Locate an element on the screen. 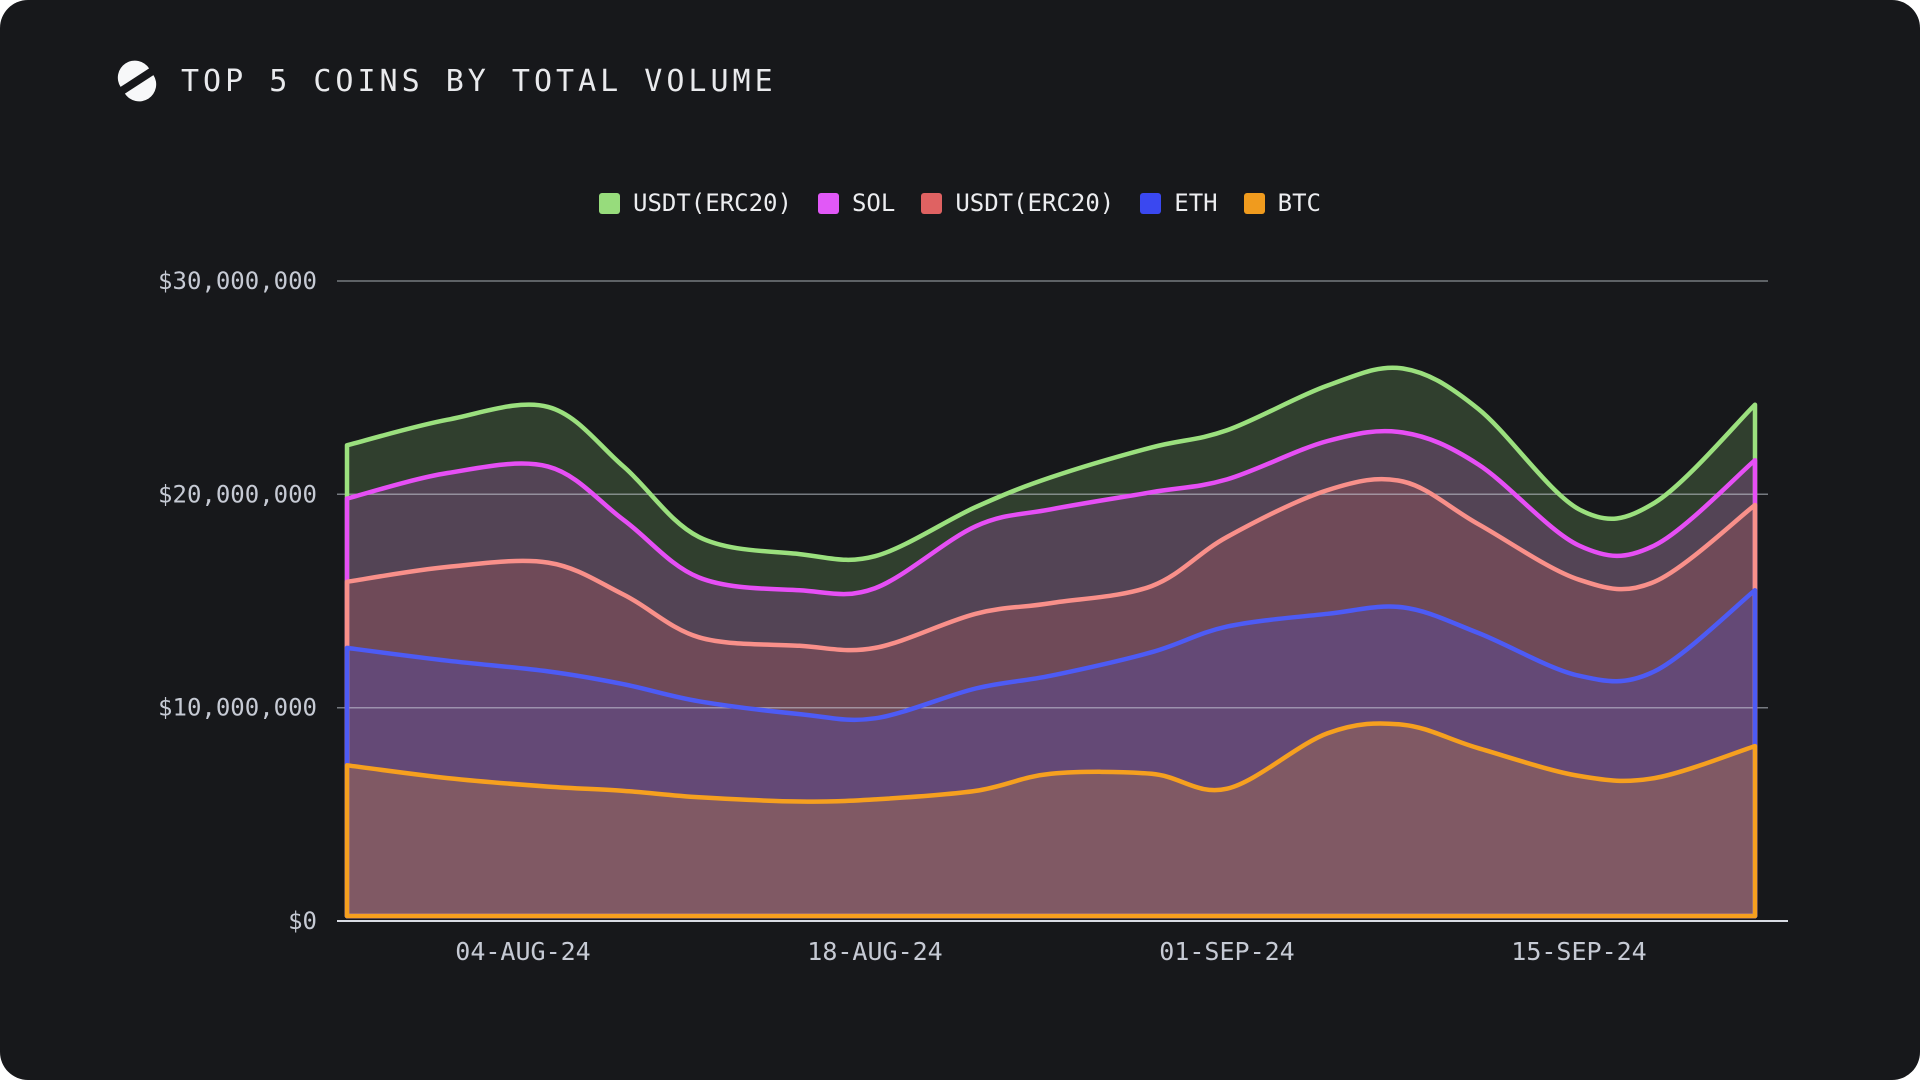 The height and width of the screenshot is (1080, 1920). x-axis-tick-label: 01-SEP-24 is located at coordinates (1226, 951).